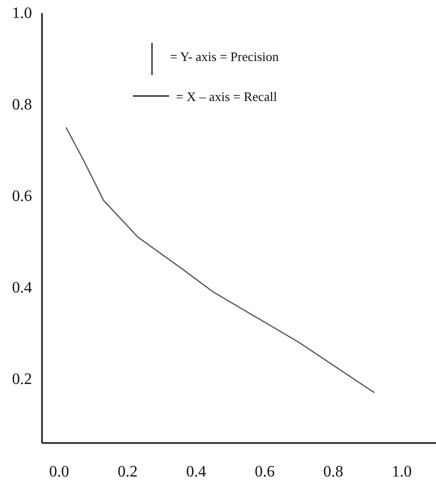 Image resolution: width=436 pixels, height=480 pixels. Describe the element at coordinates (22, 379) in the screenshot. I see `y-tick-label: 0.2` at that location.